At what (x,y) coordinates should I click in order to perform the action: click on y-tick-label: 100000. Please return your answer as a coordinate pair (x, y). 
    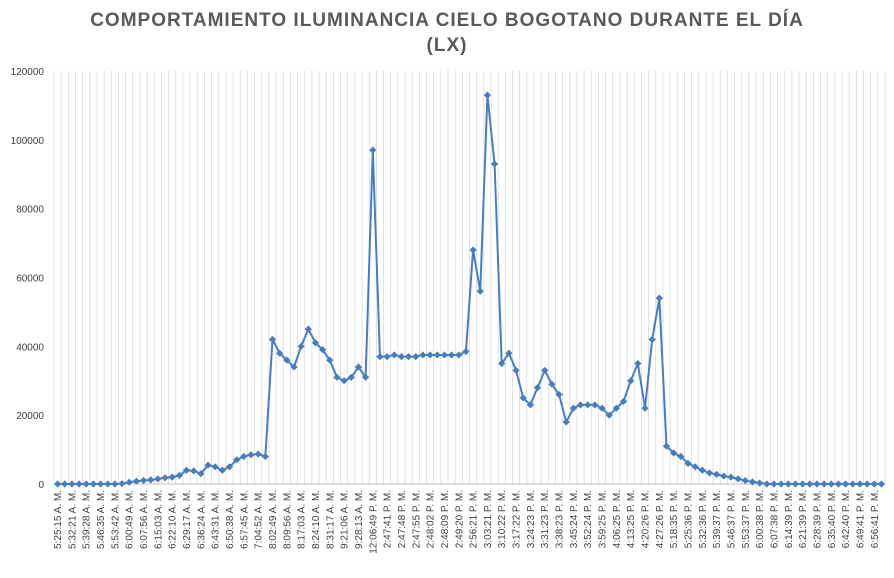
    Looking at the image, I should click on (28, 141).